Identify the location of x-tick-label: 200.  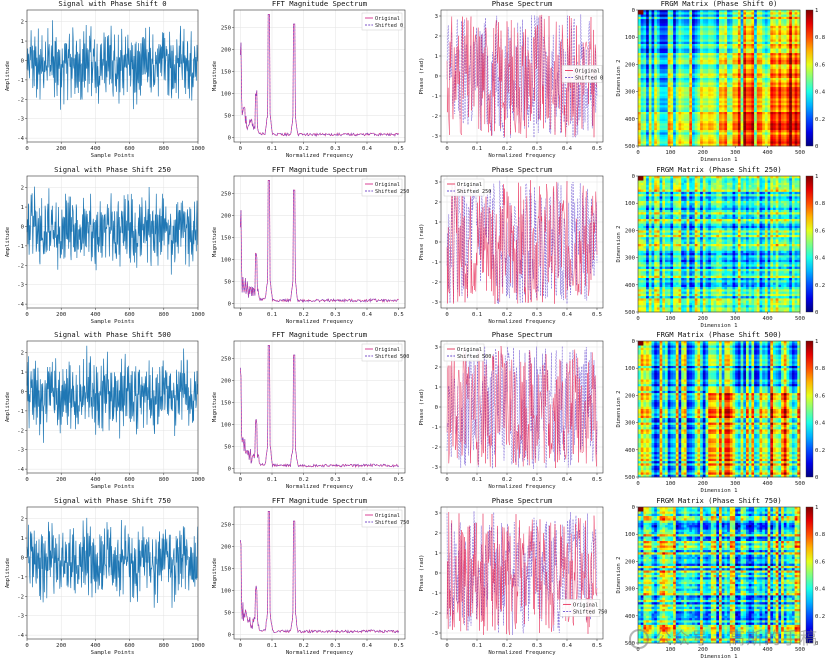
(703, 153).